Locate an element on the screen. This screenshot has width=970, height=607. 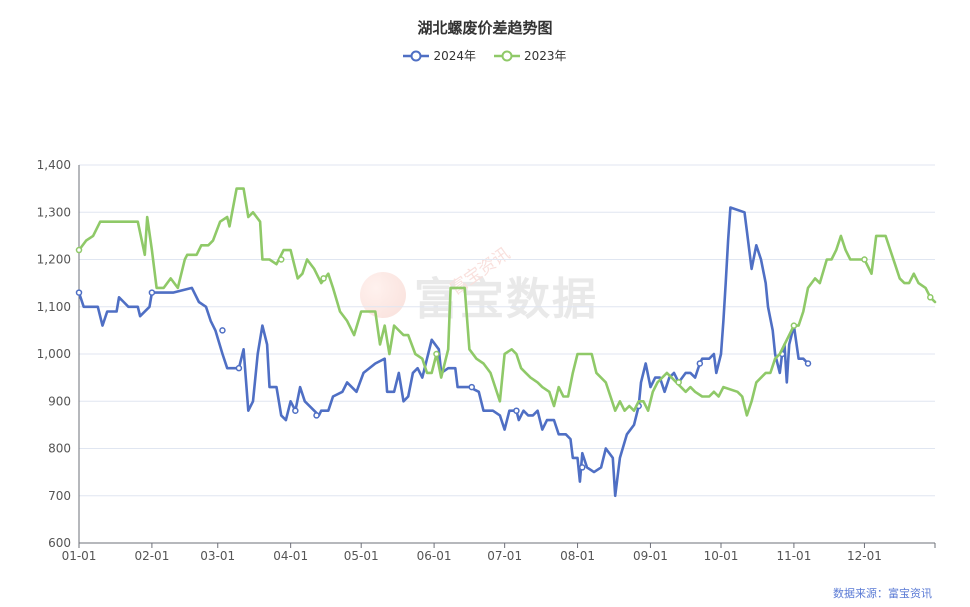
legend-label-2023: 2023年 is located at coordinates (545, 56).